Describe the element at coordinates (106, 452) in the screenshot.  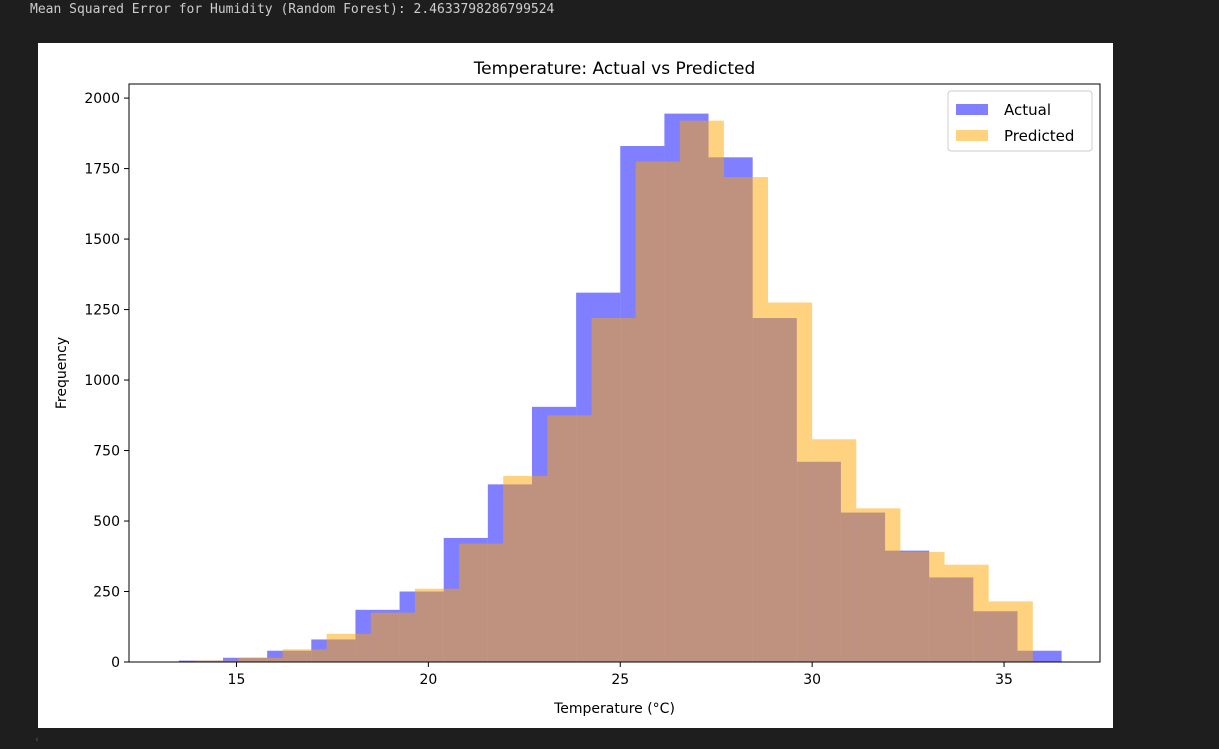
I see `y-tick-label: 750` at that location.